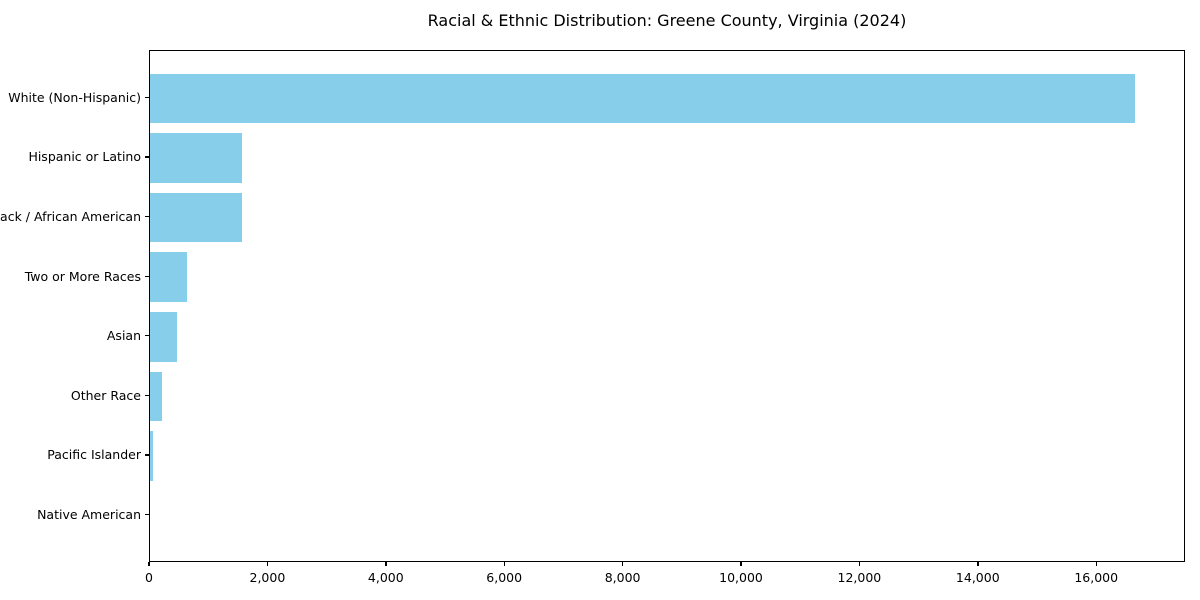  I want to click on bar-other-race, so click(156, 396).